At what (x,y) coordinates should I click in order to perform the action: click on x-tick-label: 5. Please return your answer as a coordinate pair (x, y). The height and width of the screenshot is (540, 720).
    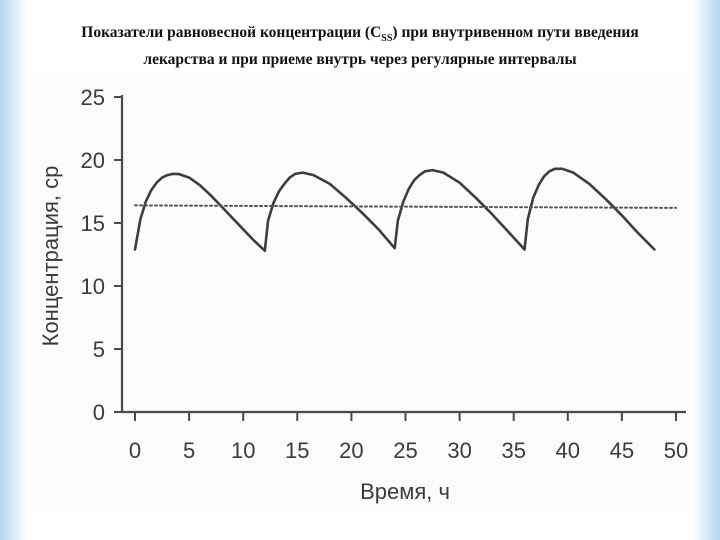
    Looking at the image, I should click on (189, 450).